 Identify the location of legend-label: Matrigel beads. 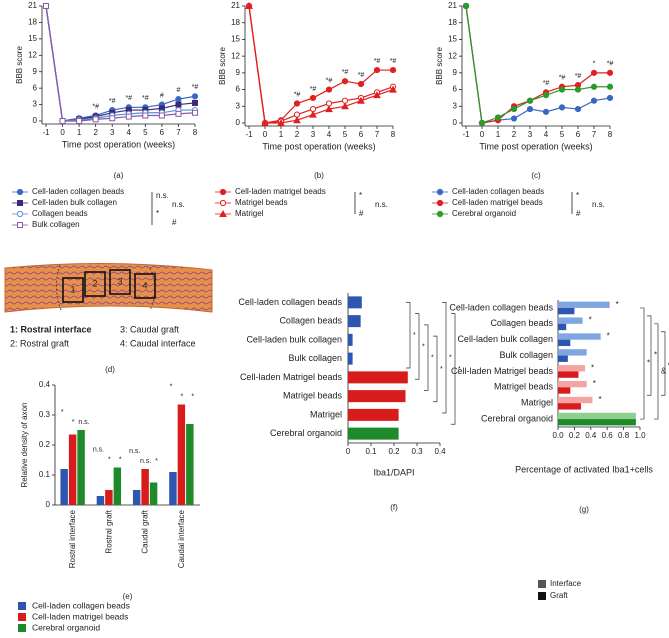
(261, 202).